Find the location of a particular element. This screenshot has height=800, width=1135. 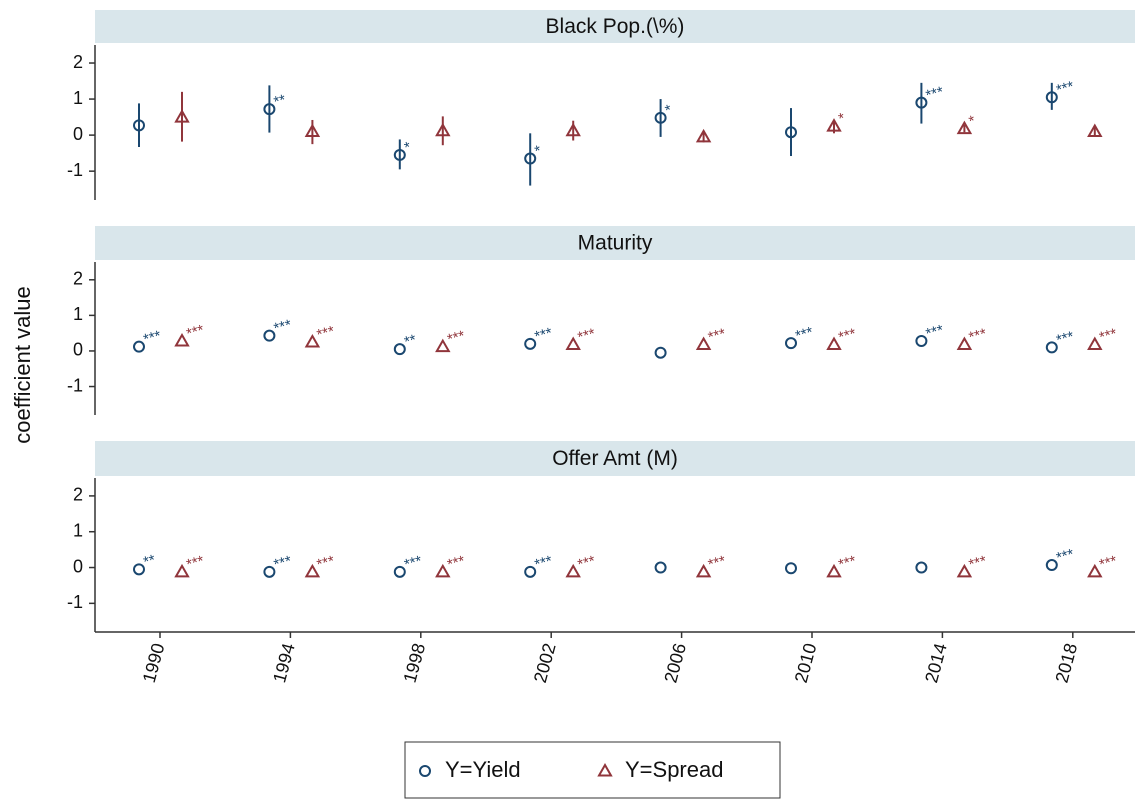

x-tick-label: 2014 is located at coordinates (936, 663).